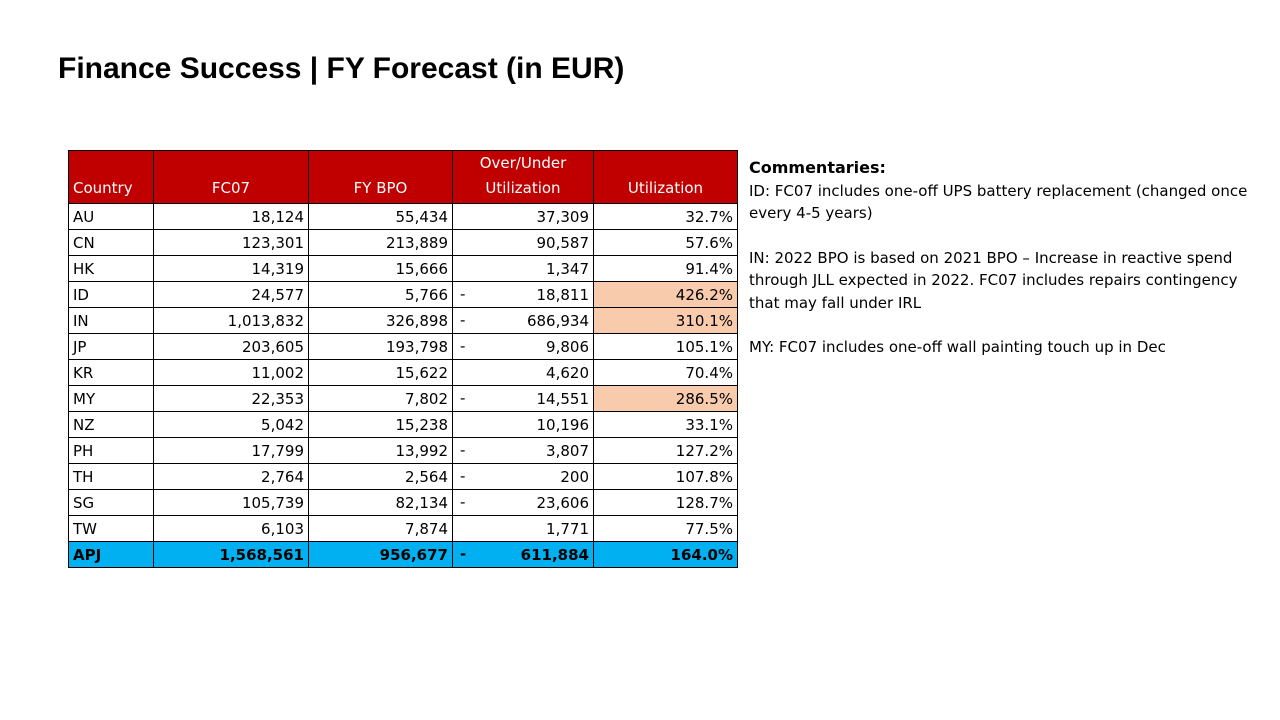  What do you see at coordinates (567, 450) in the screenshot?
I see `cell-over-under-value: 3,807` at bounding box center [567, 450].